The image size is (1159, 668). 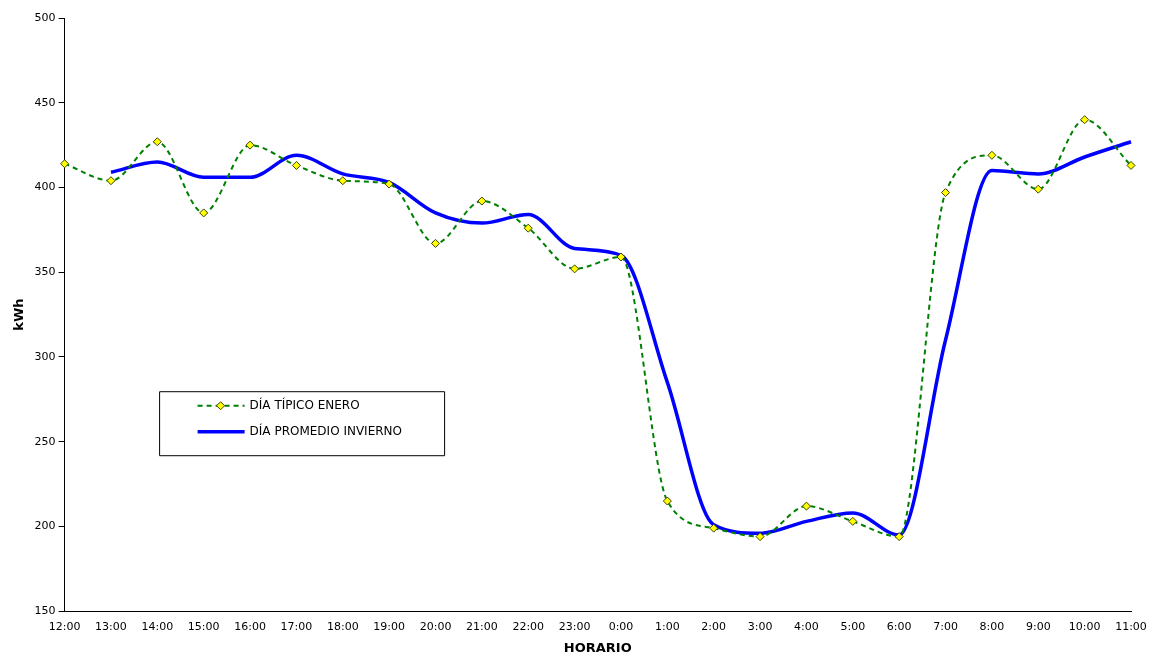 What do you see at coordinates (714, 626) in the screenshot?
I see `x-tick-label: 2:00` at bounding box center [714, 626].